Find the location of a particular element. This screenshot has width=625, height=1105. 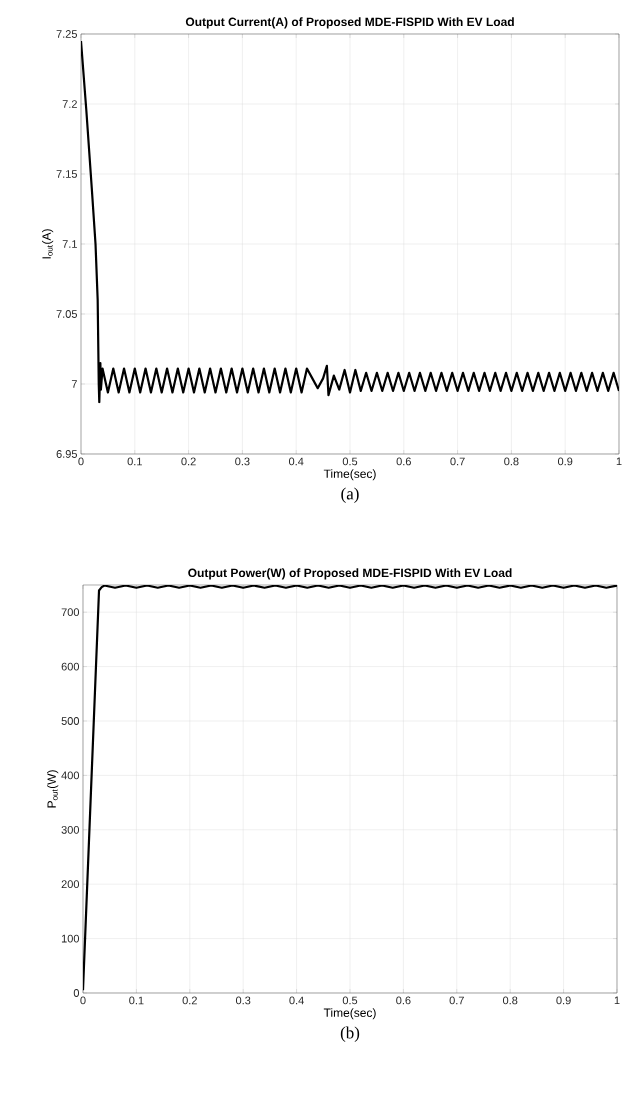

y-tick-label: 0 is located at coordinates (76, 993).